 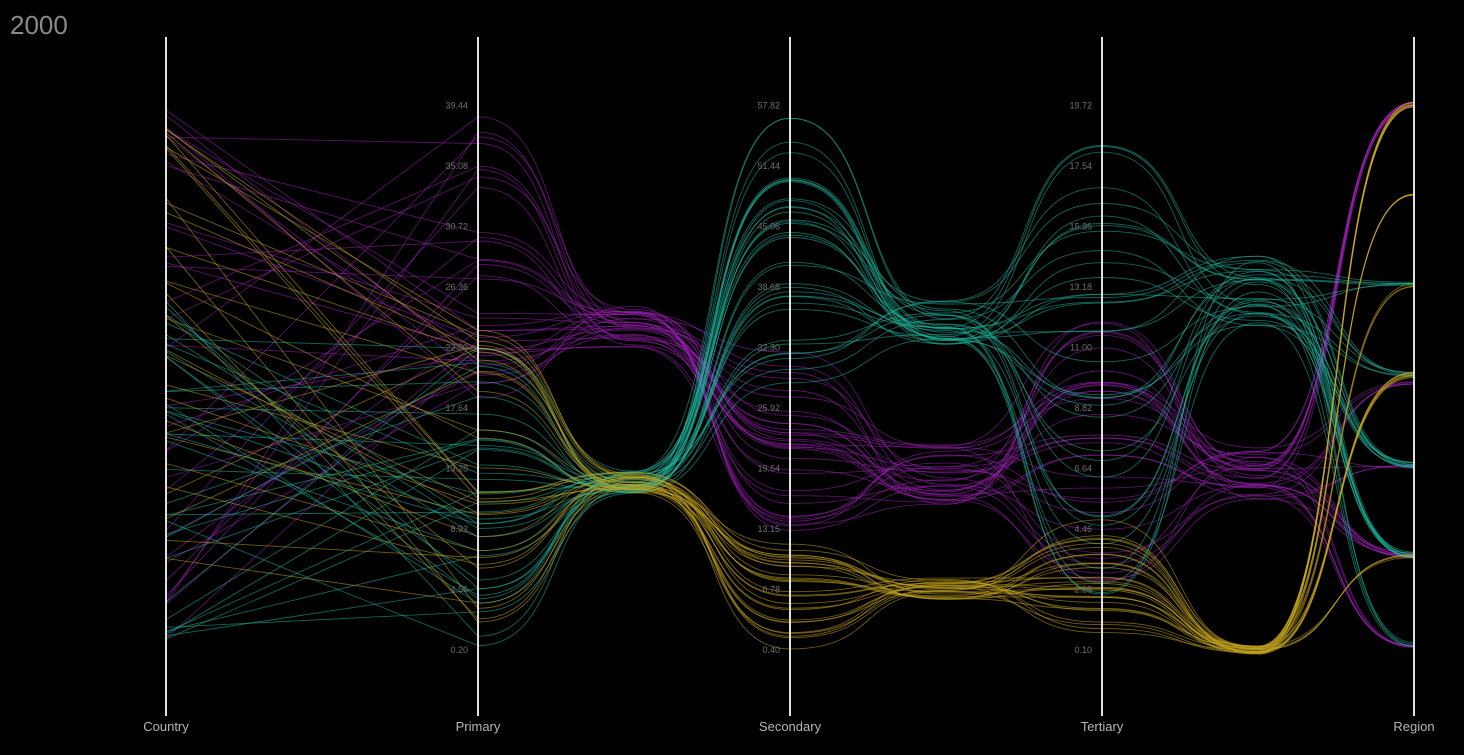 What do you see at coordinates (1080, 227) in the screenshot?
I see `tick-label: 15.36` at bounding box center [1080, 227].